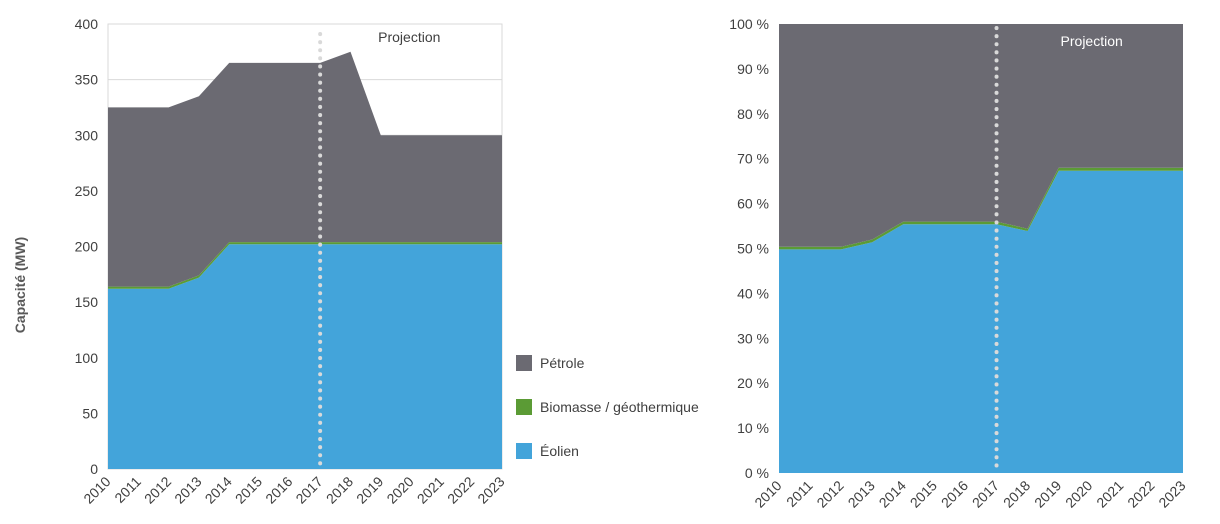 The height and width of the screenshot is (524, 1220). Describe the element at coordinates (619, 407) in the screenshot. I see `legend-label-biomasse: Biomasse / géothermique` at that location.